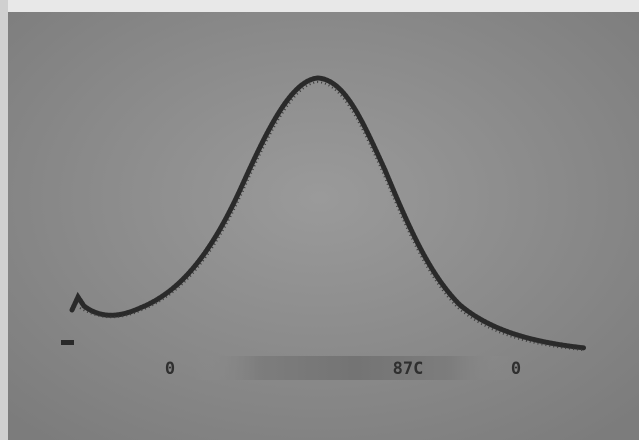  Describe the element at coordinates (408, 369) in the screenshot. I see `readout-center: 87C` at that location.